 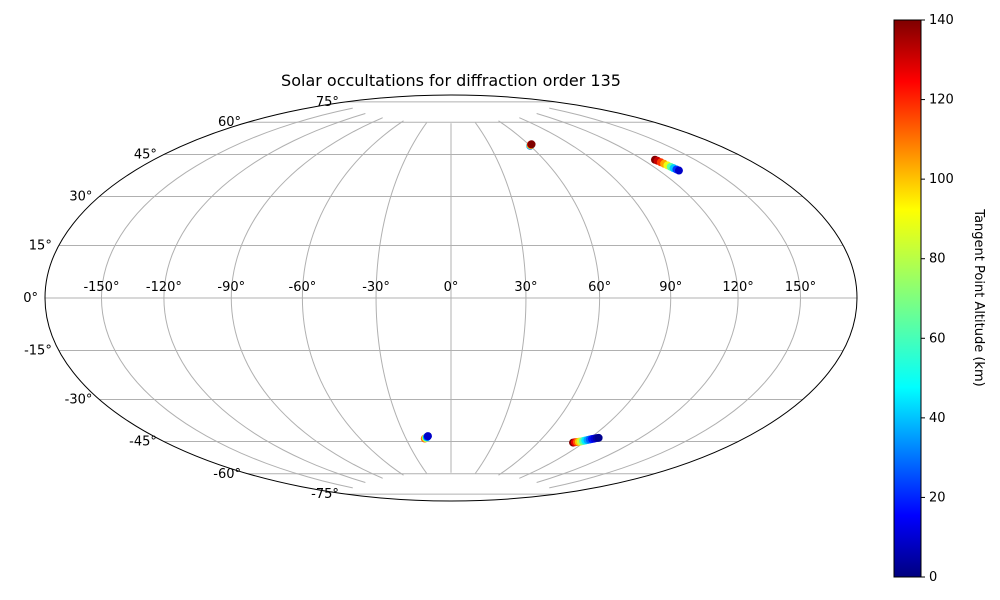 I want to click on longitude-tick-label: -30°, so click(x=376, y=287).